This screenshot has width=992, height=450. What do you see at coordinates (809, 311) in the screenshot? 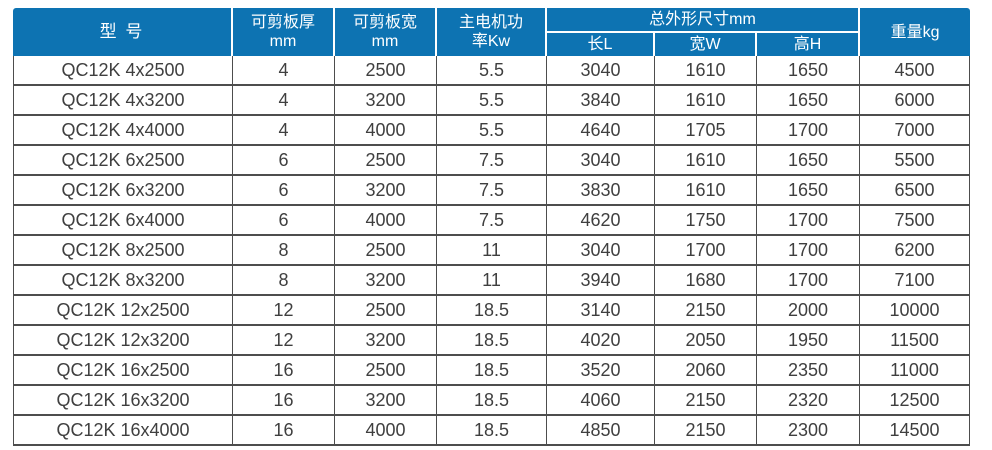
I see `cell-height: 2000` at bounding box center [809, 311].